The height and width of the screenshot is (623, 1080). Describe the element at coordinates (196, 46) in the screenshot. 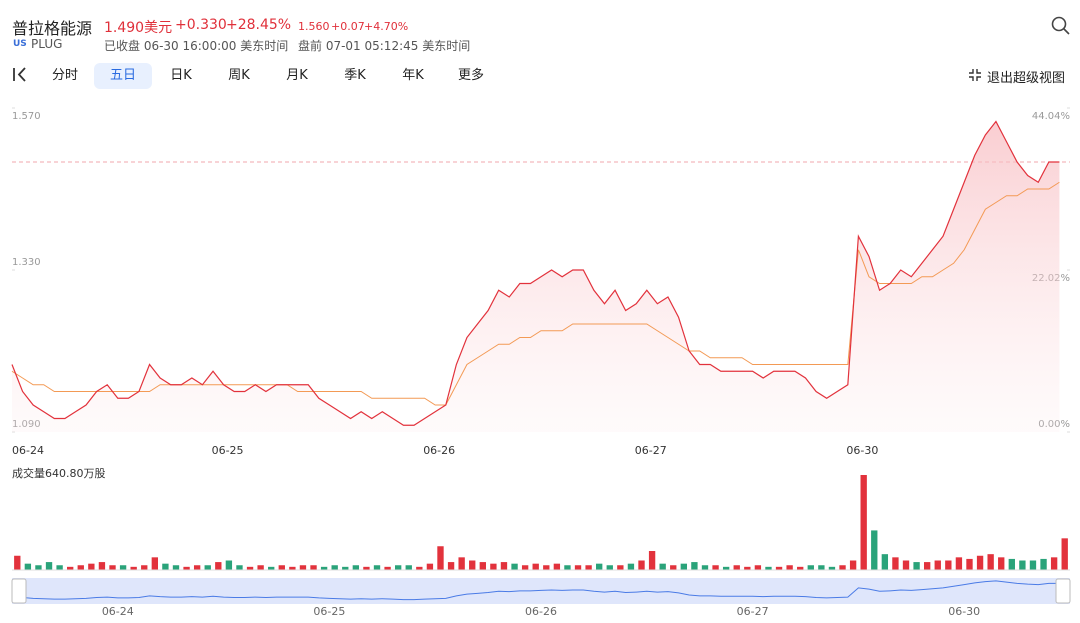

I see `status: 已收盘 06-30 16:00:00 美东时间` at that location.